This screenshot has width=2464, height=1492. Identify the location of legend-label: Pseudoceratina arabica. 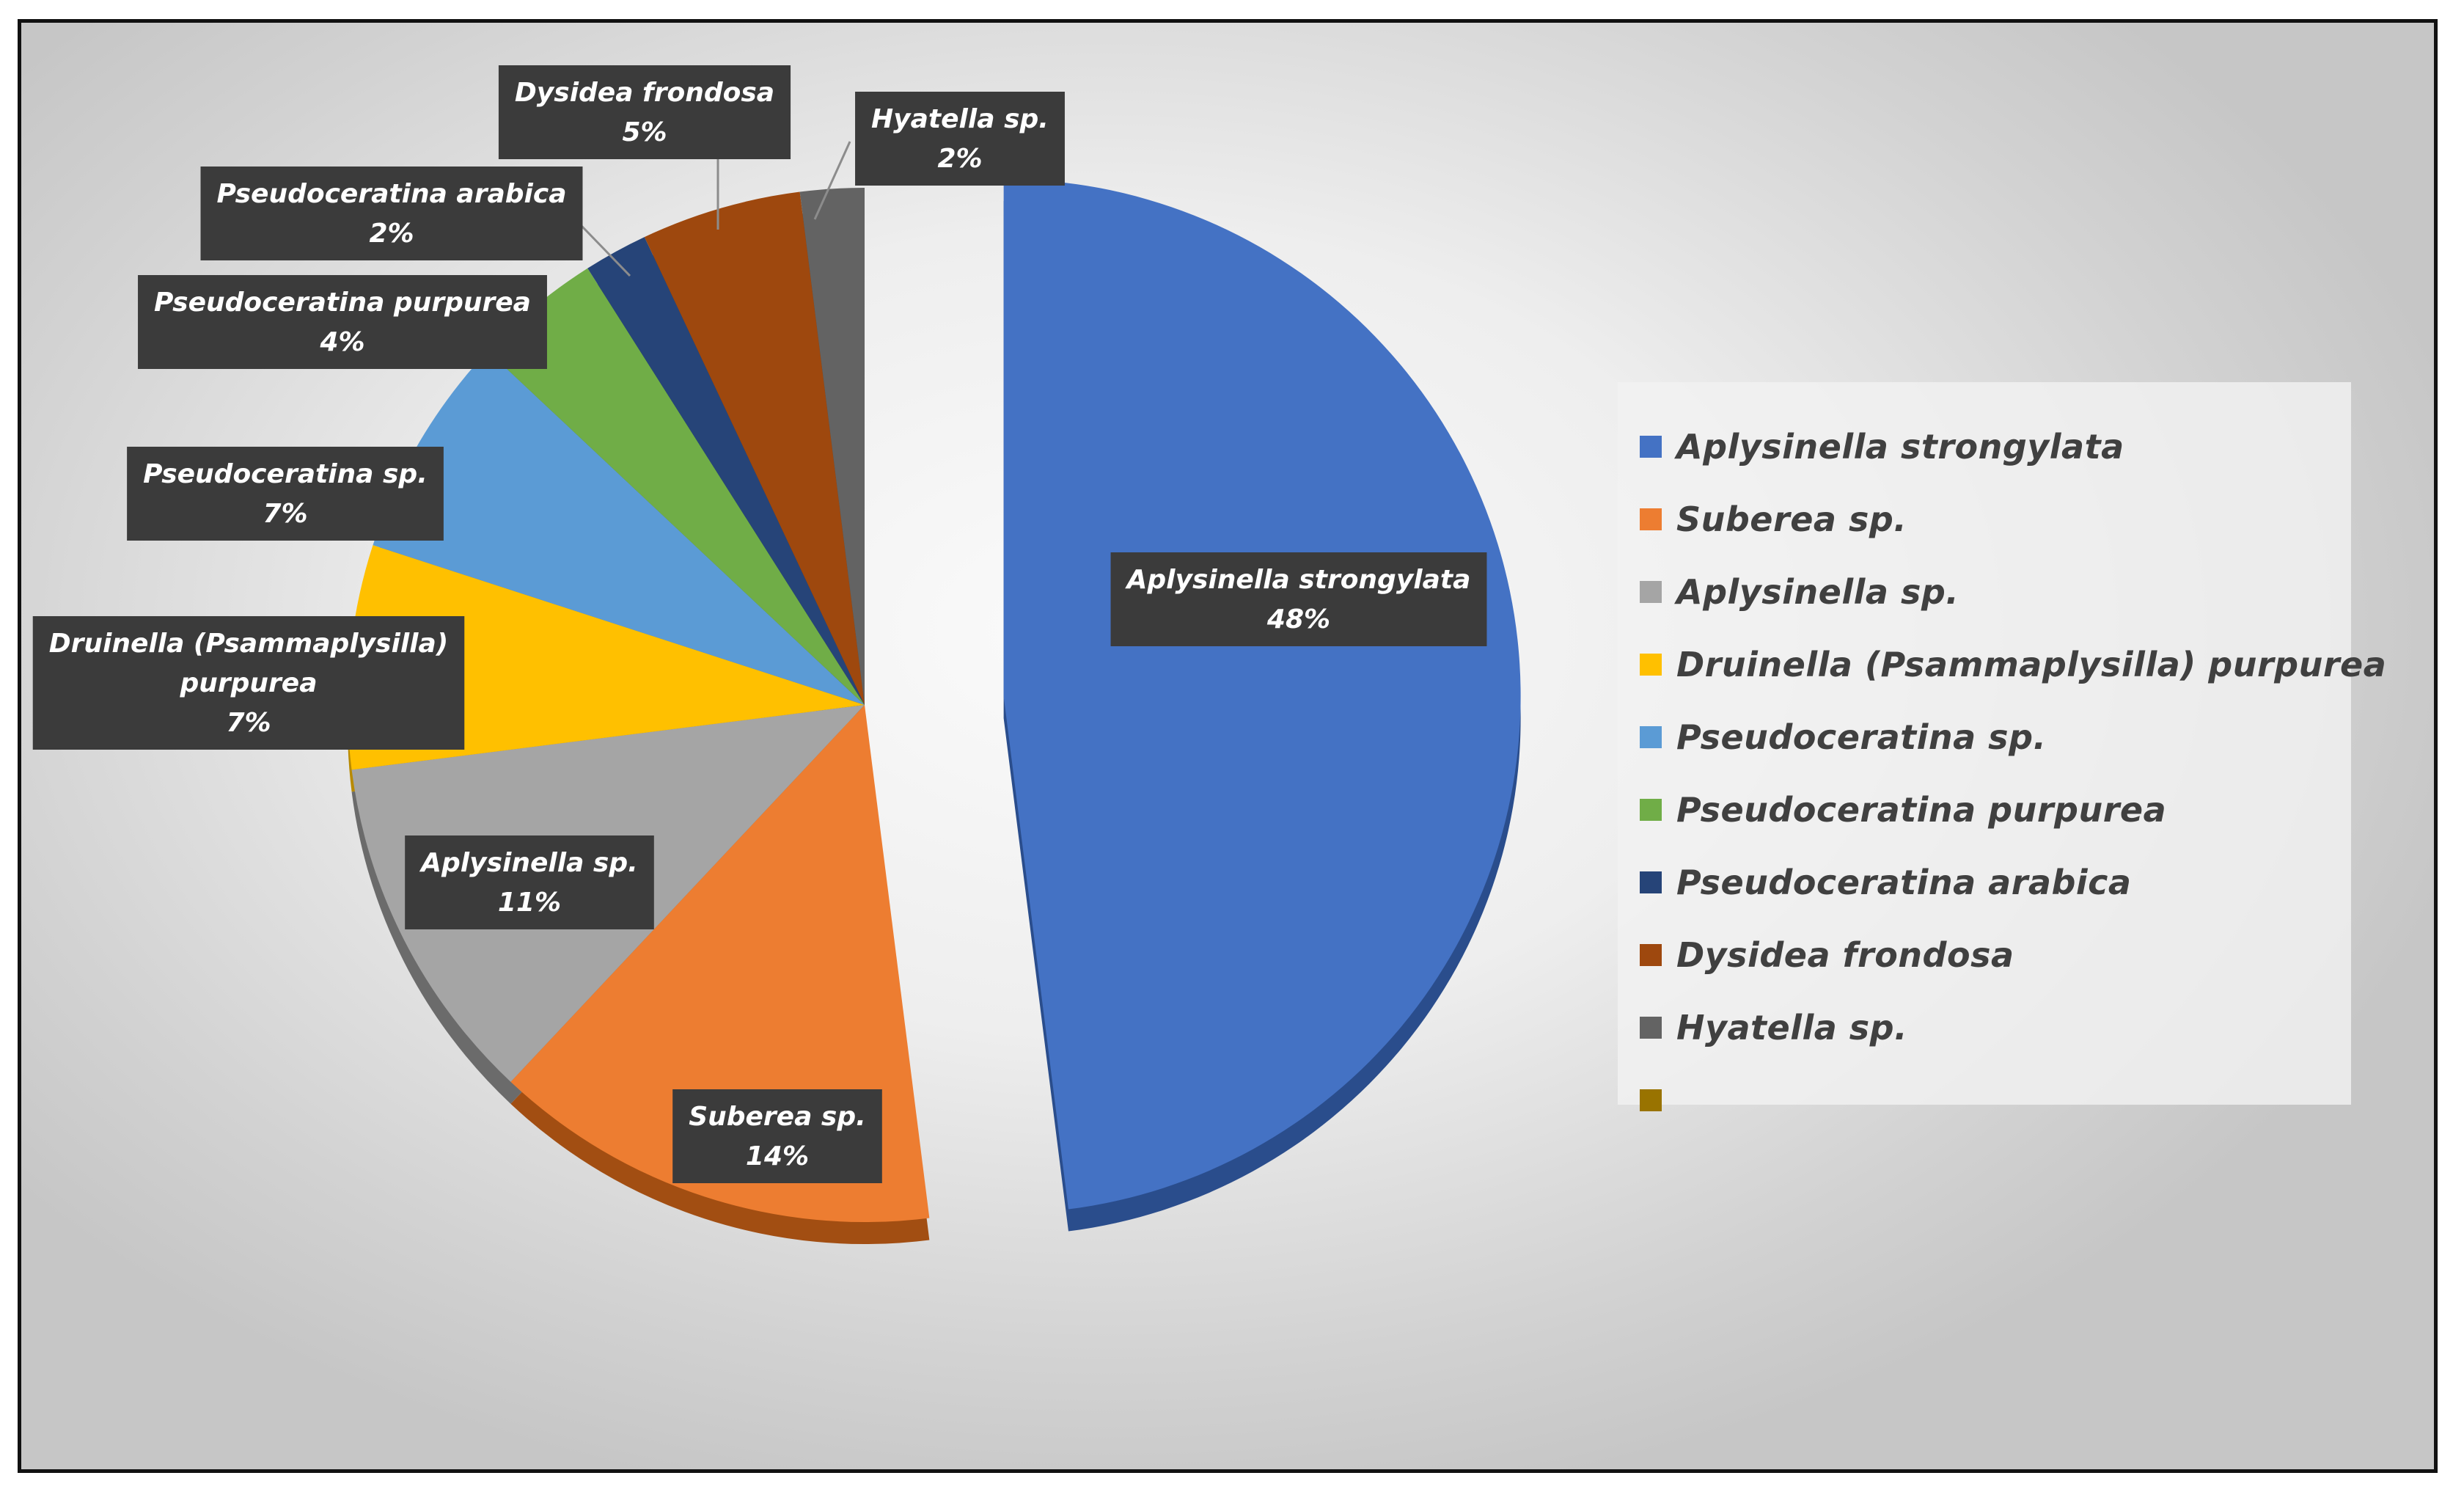
(1904, 882).